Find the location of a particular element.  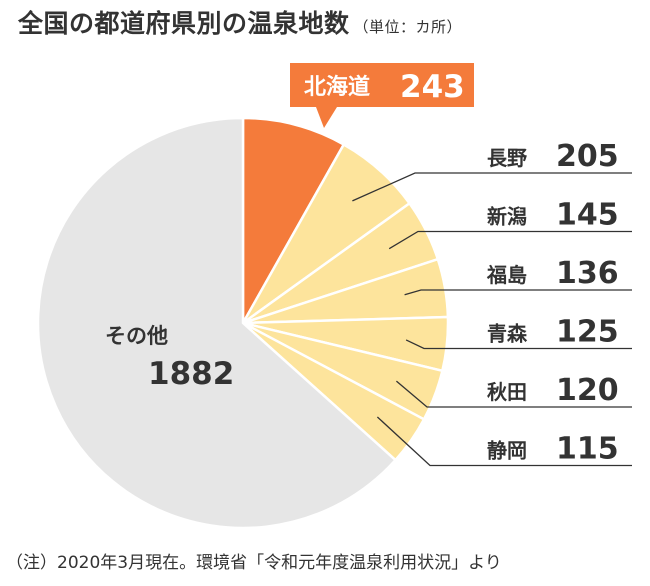

value-slice-2: 205 is located at coordinates (587, 156).